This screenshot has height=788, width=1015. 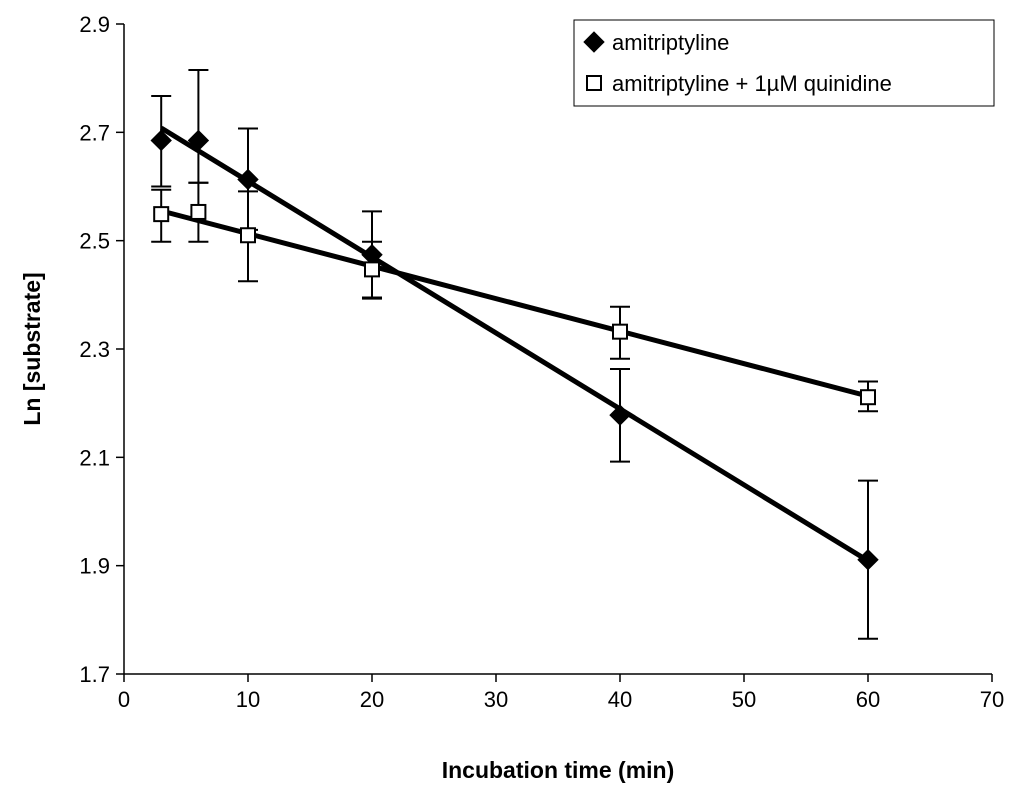 What do you see at coordinates (992, 699) in the screenshot?
I see `x-tick-label: 70` at bounding box center [992, 699].